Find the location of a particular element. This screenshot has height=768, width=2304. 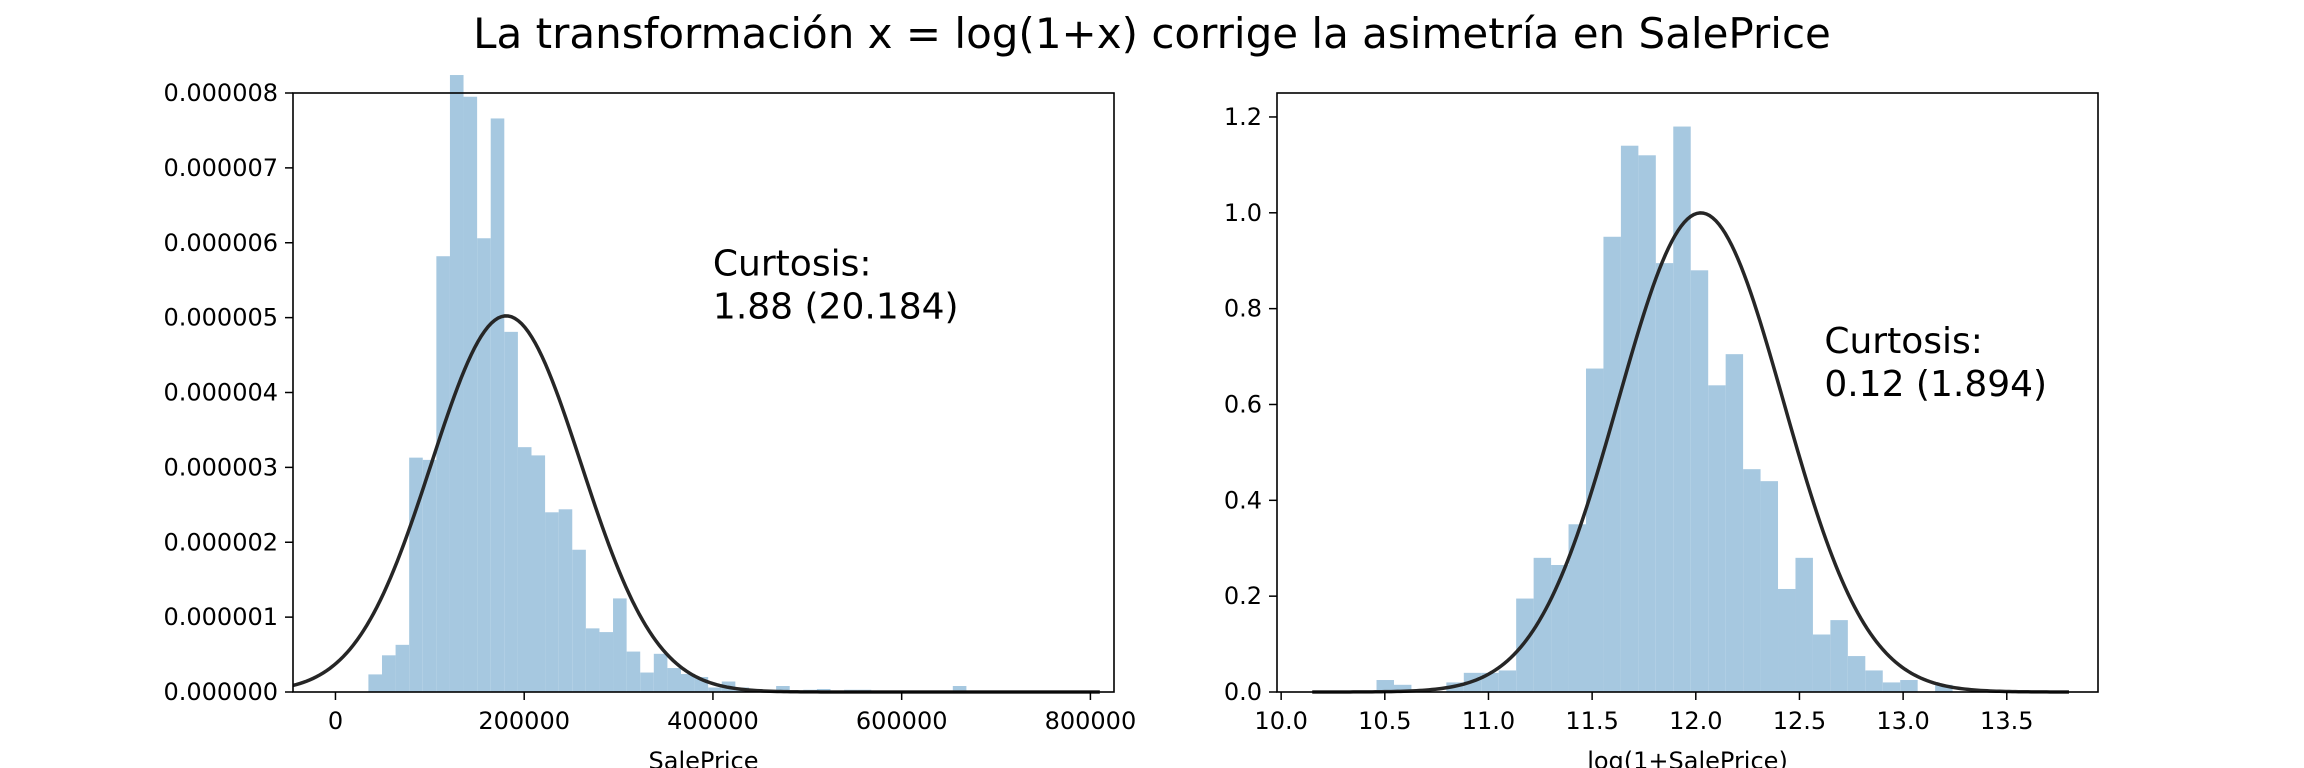

kurtosis-annotation-value: 1.88 (20.184) is located at coordinates (836, 307).